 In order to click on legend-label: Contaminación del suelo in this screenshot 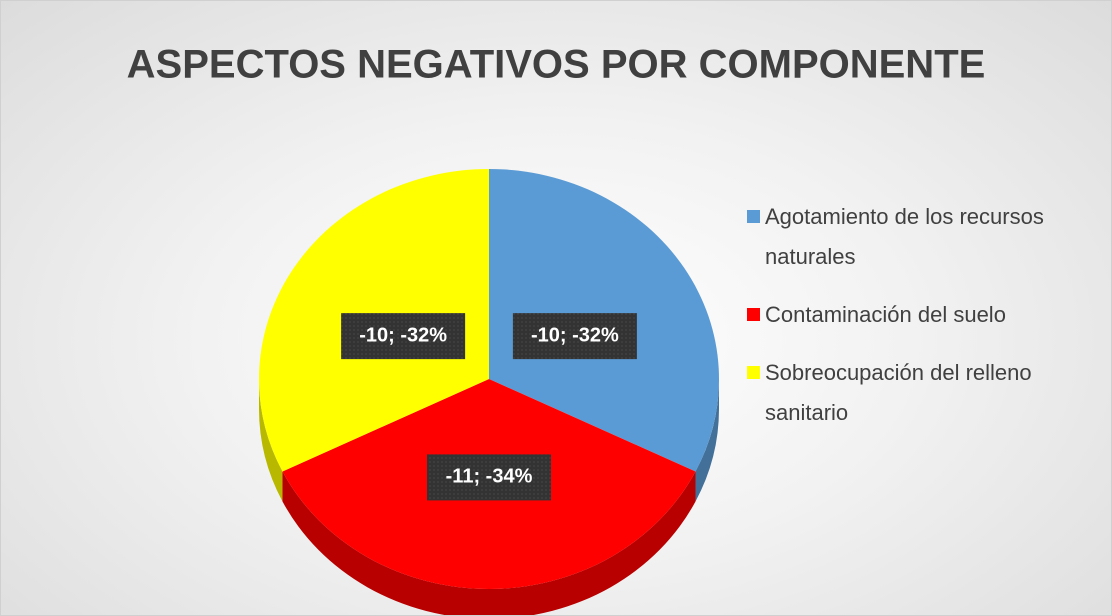, I will do `click(885, 314)`.